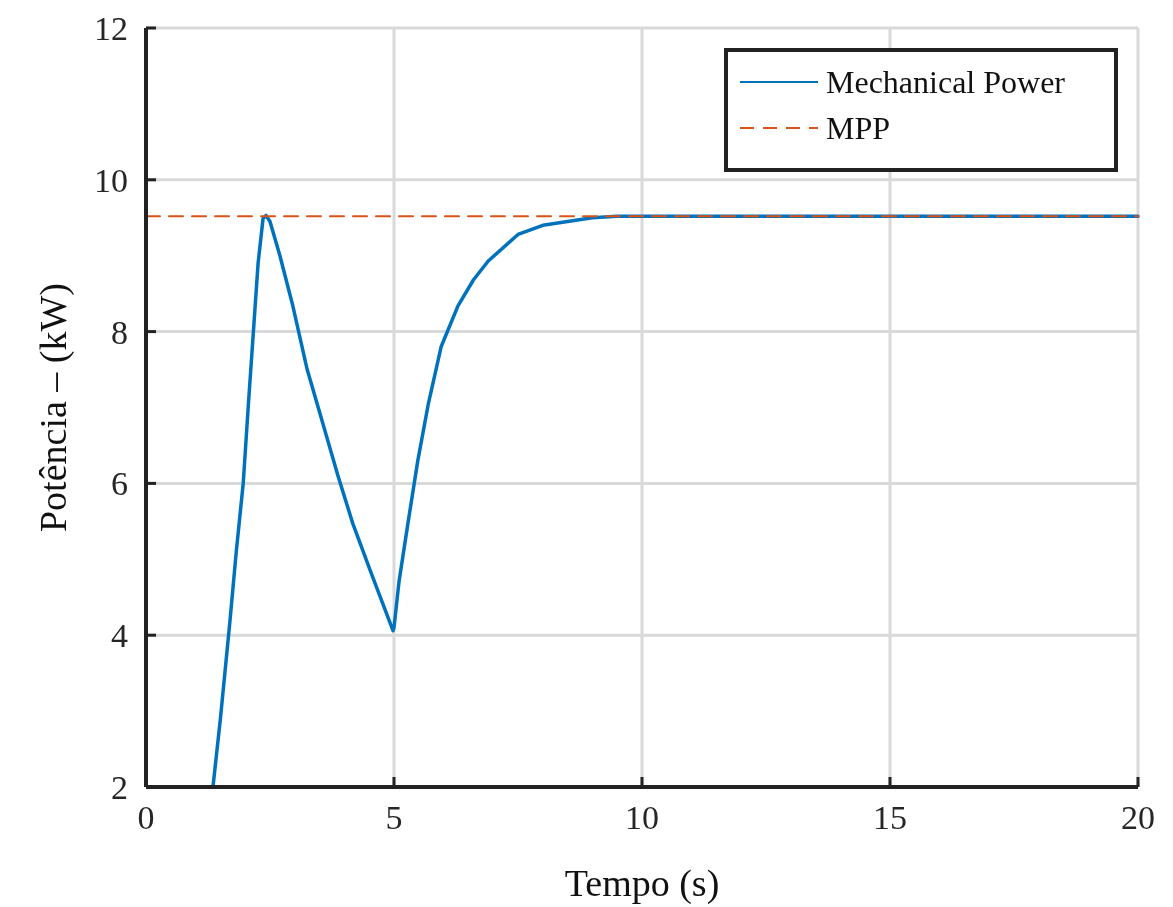 The image size is (1173, 907). I want to click on y-tick-label: 6, so click(119, 484).